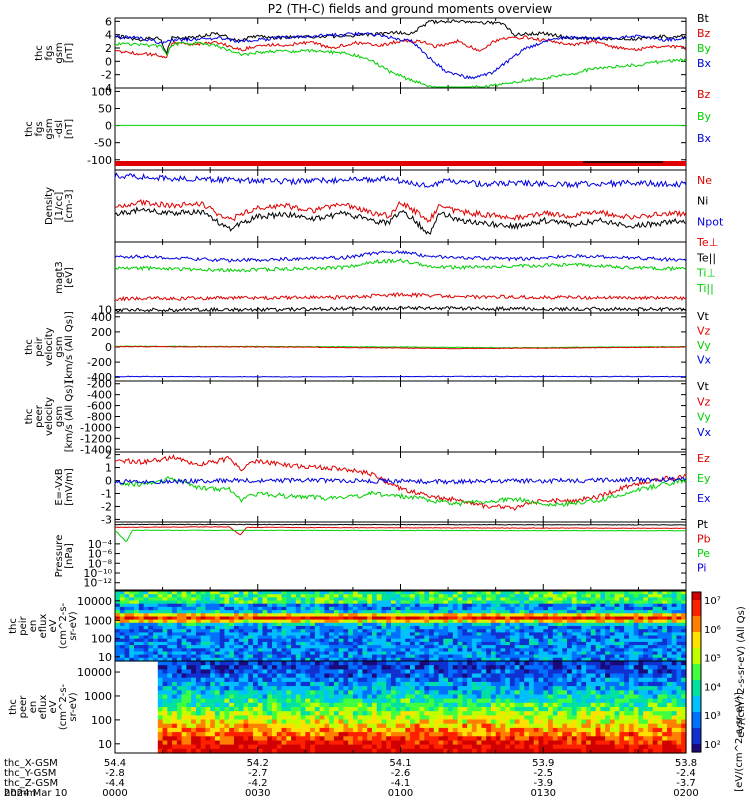 This screenshot has height=804, width=750. I want to click on y-tick-label: -3, so click(106, 519).